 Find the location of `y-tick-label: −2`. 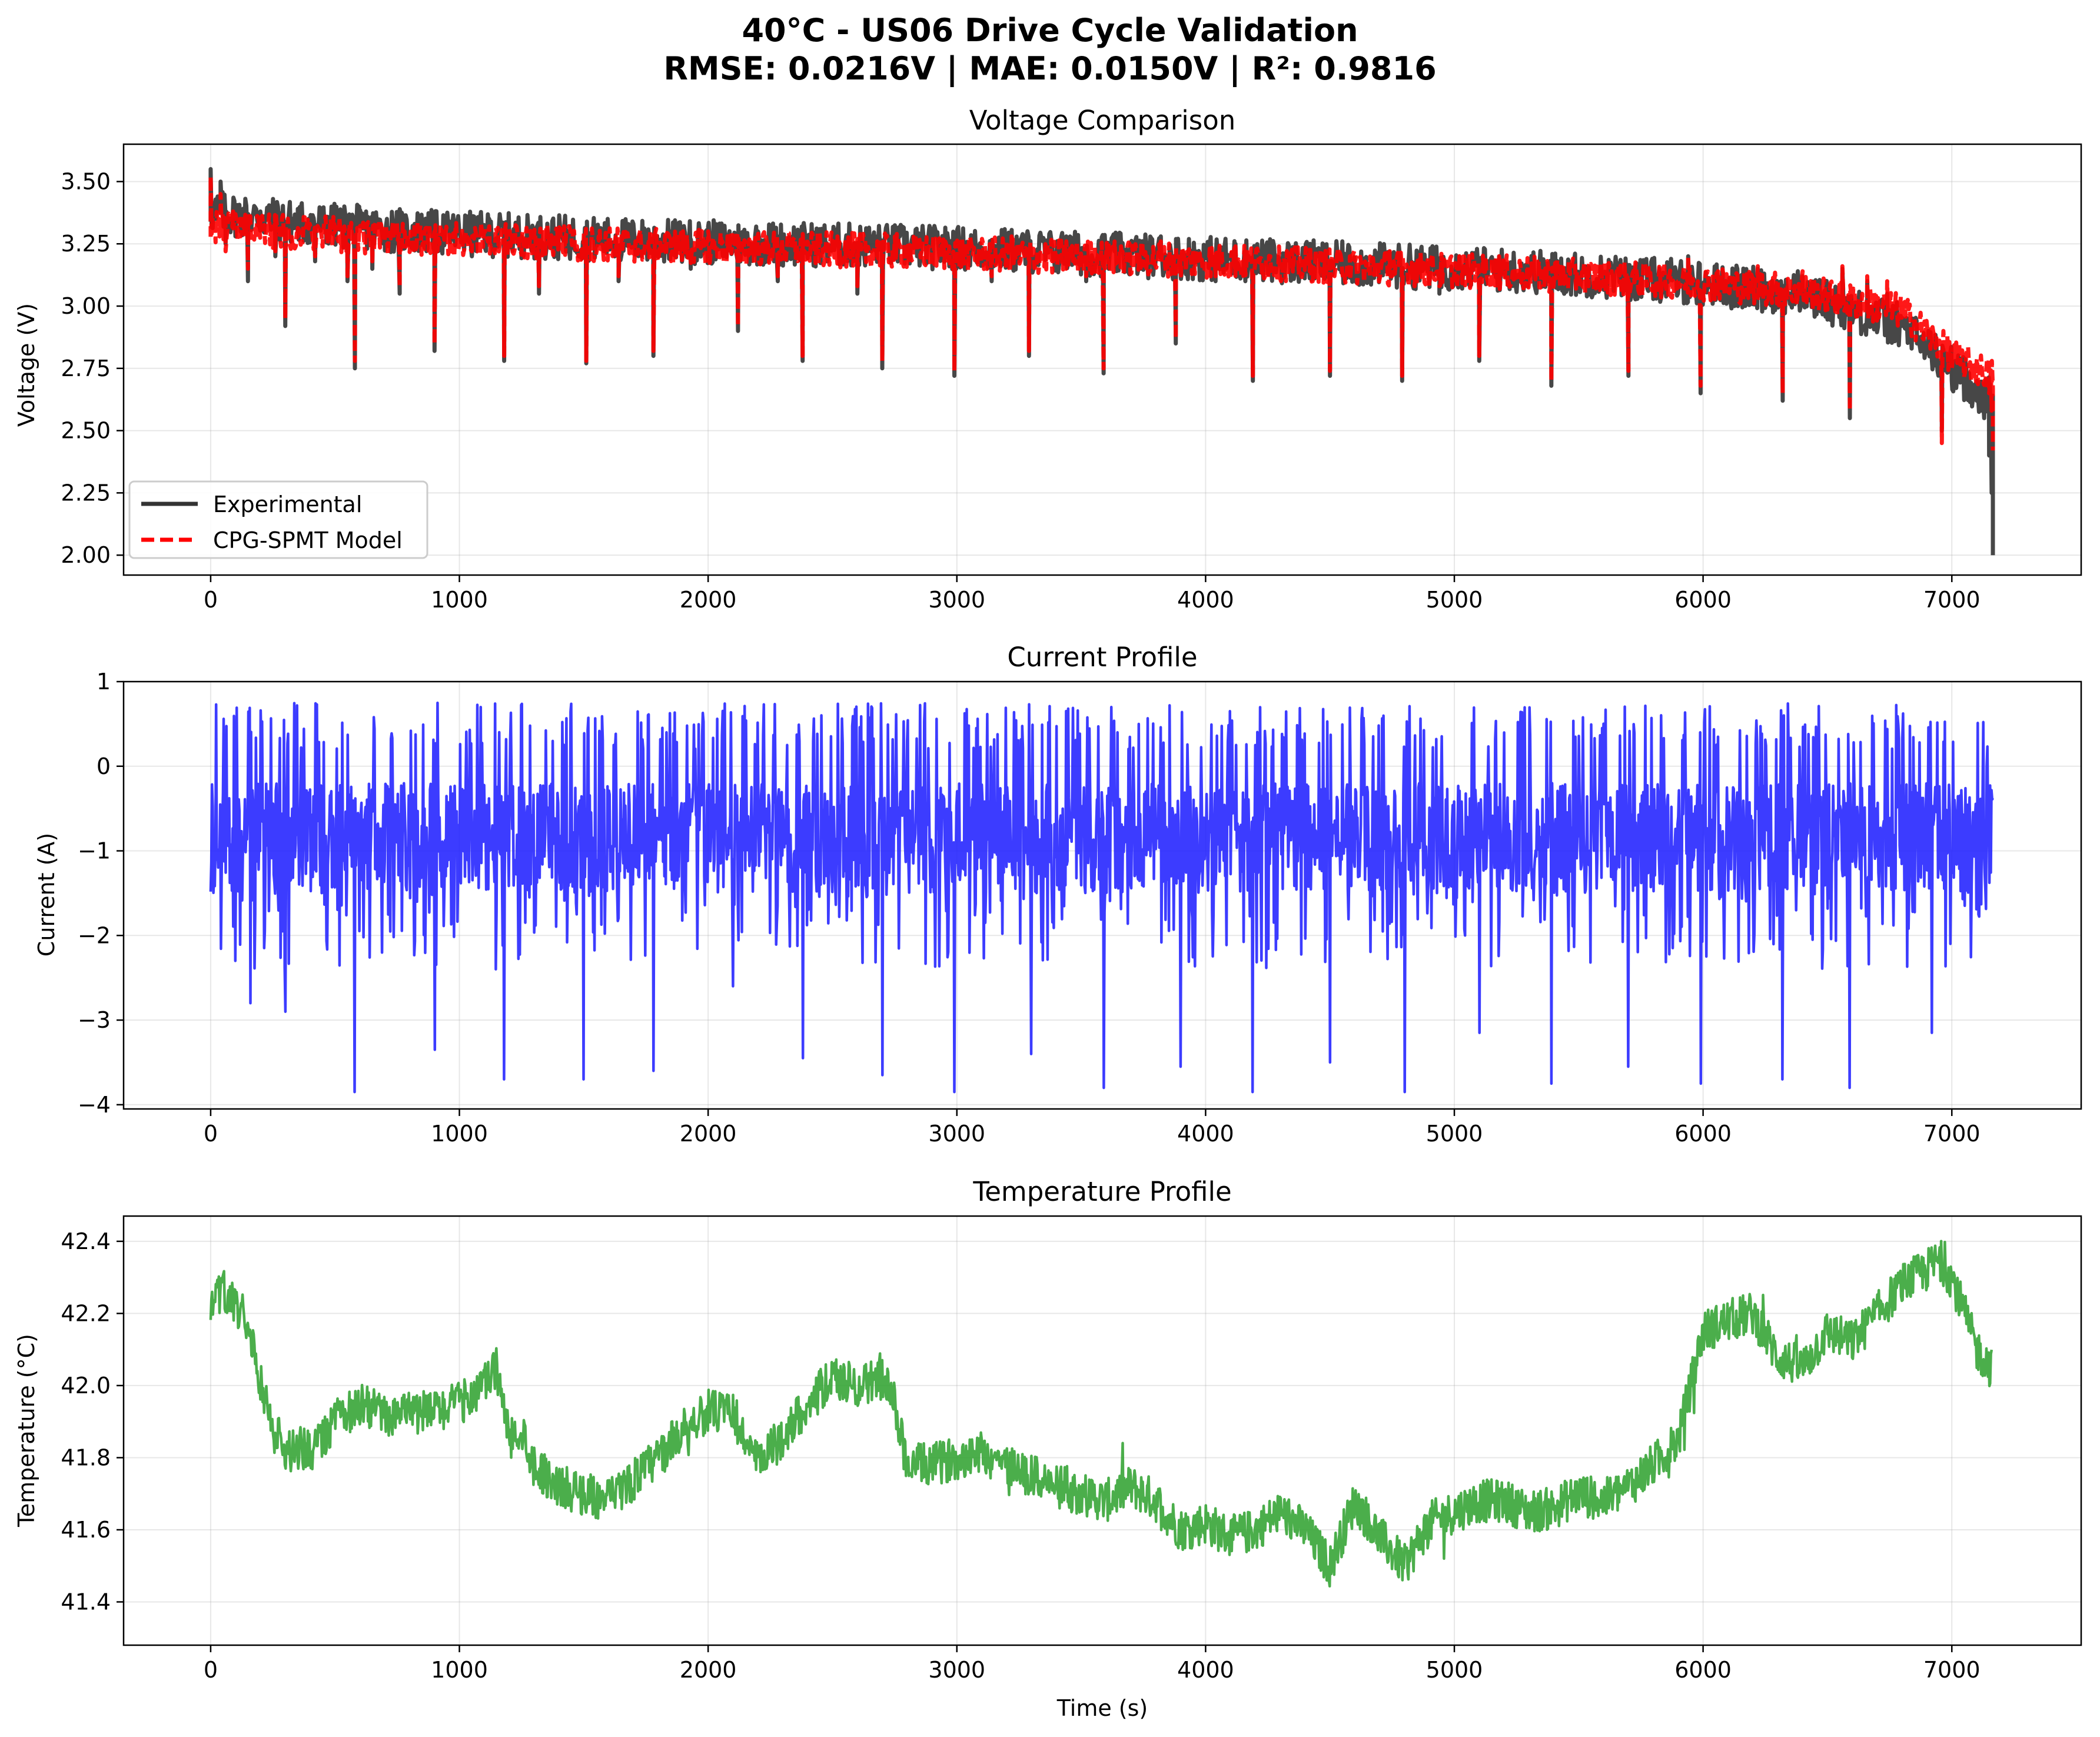

y-tick-label: −2 is located at coordinates (94, 935).